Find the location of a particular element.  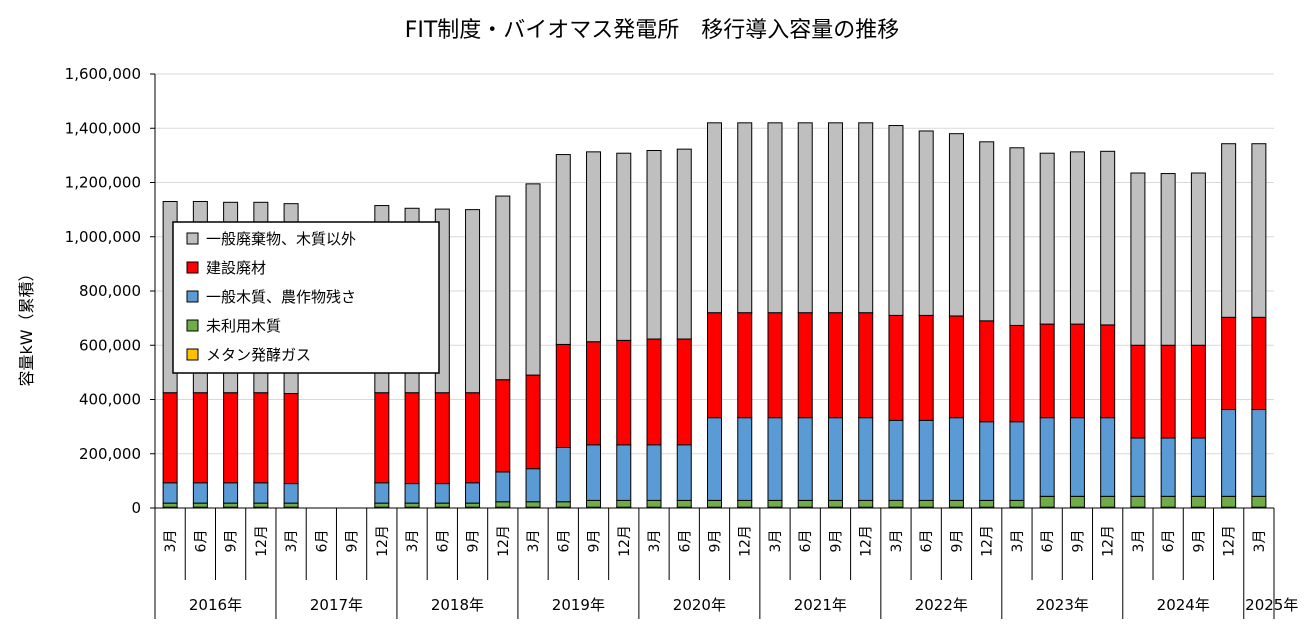

legend-label: 一般廃棄物、木質以外 is located at coordinates (281, 239).